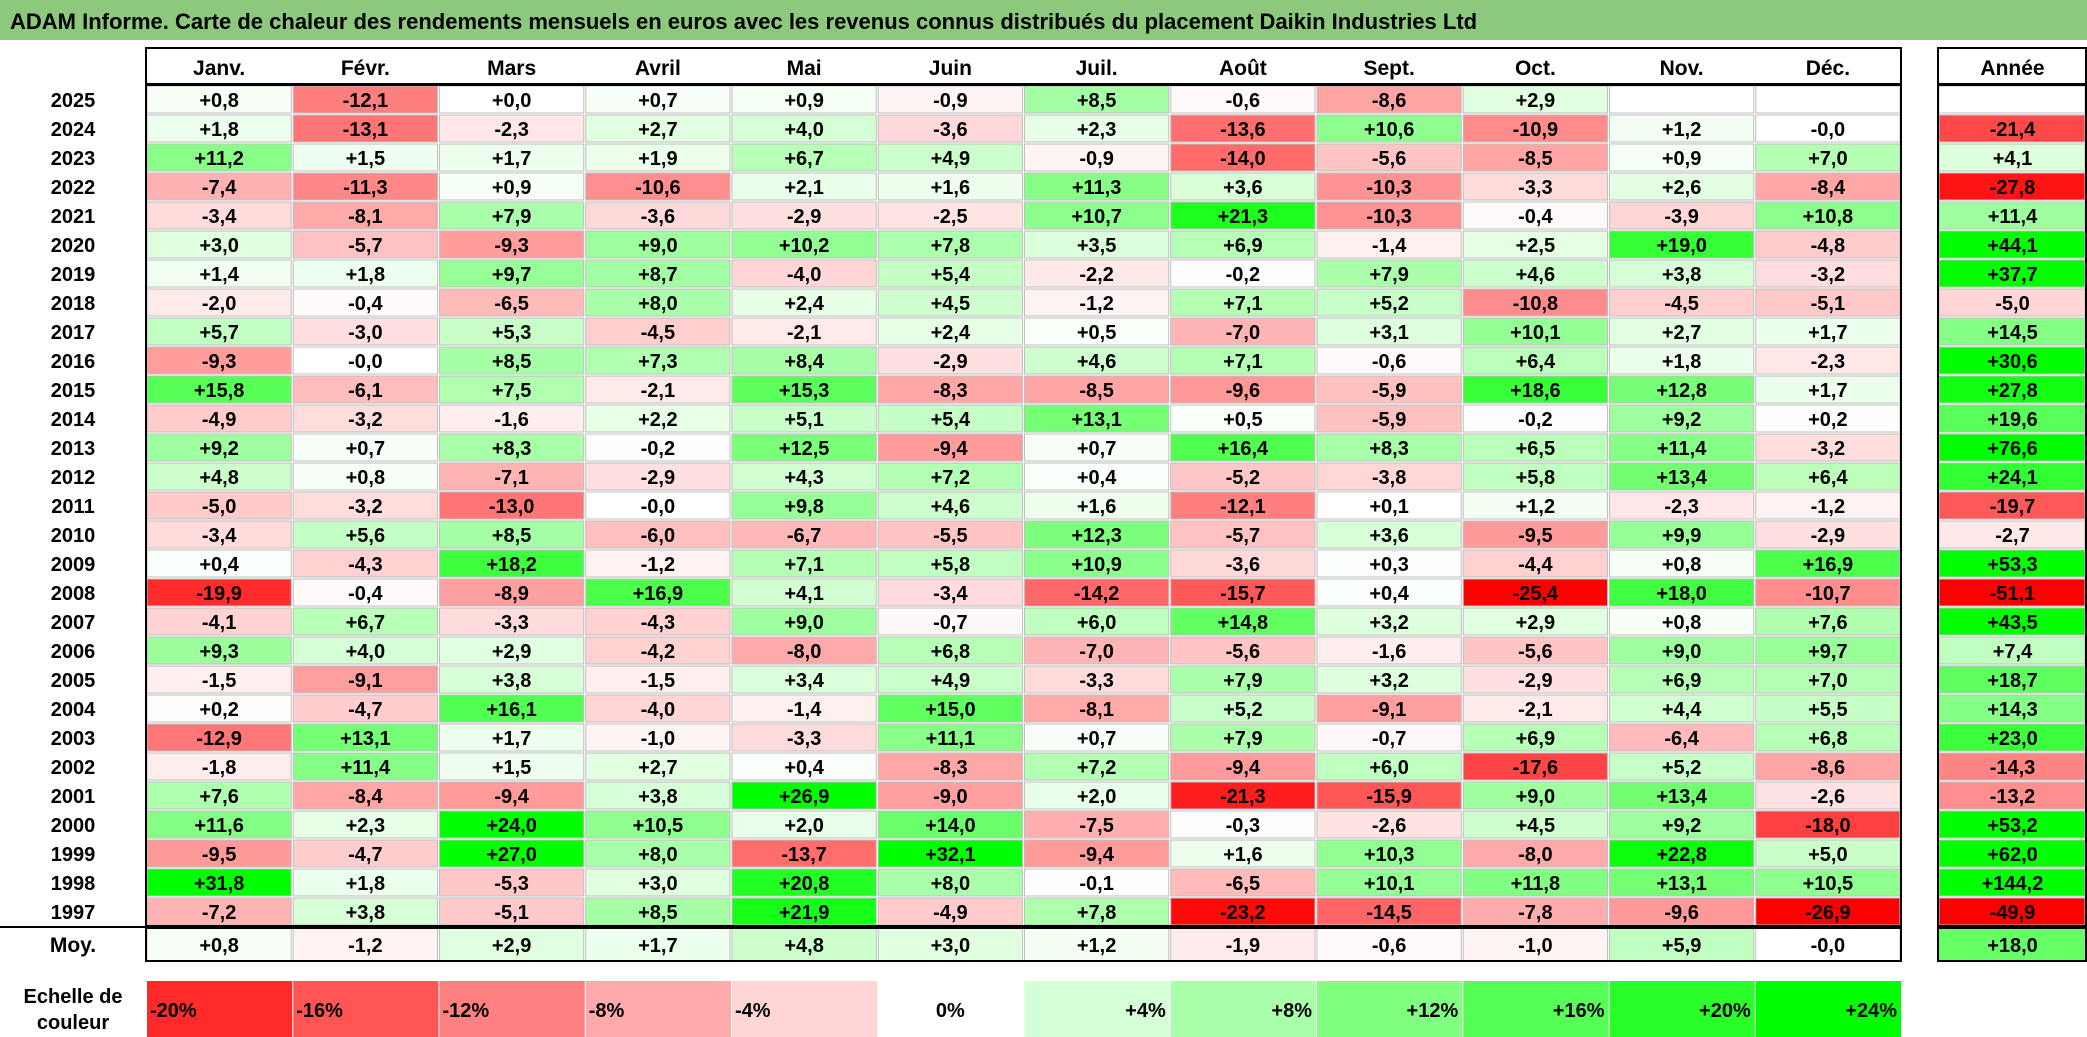 The height and width of the screenshot is (1037, 2087). Describe the element at coordinates (1096, 623) in the screenshot. I see `cell-value: +6,0` at that location.